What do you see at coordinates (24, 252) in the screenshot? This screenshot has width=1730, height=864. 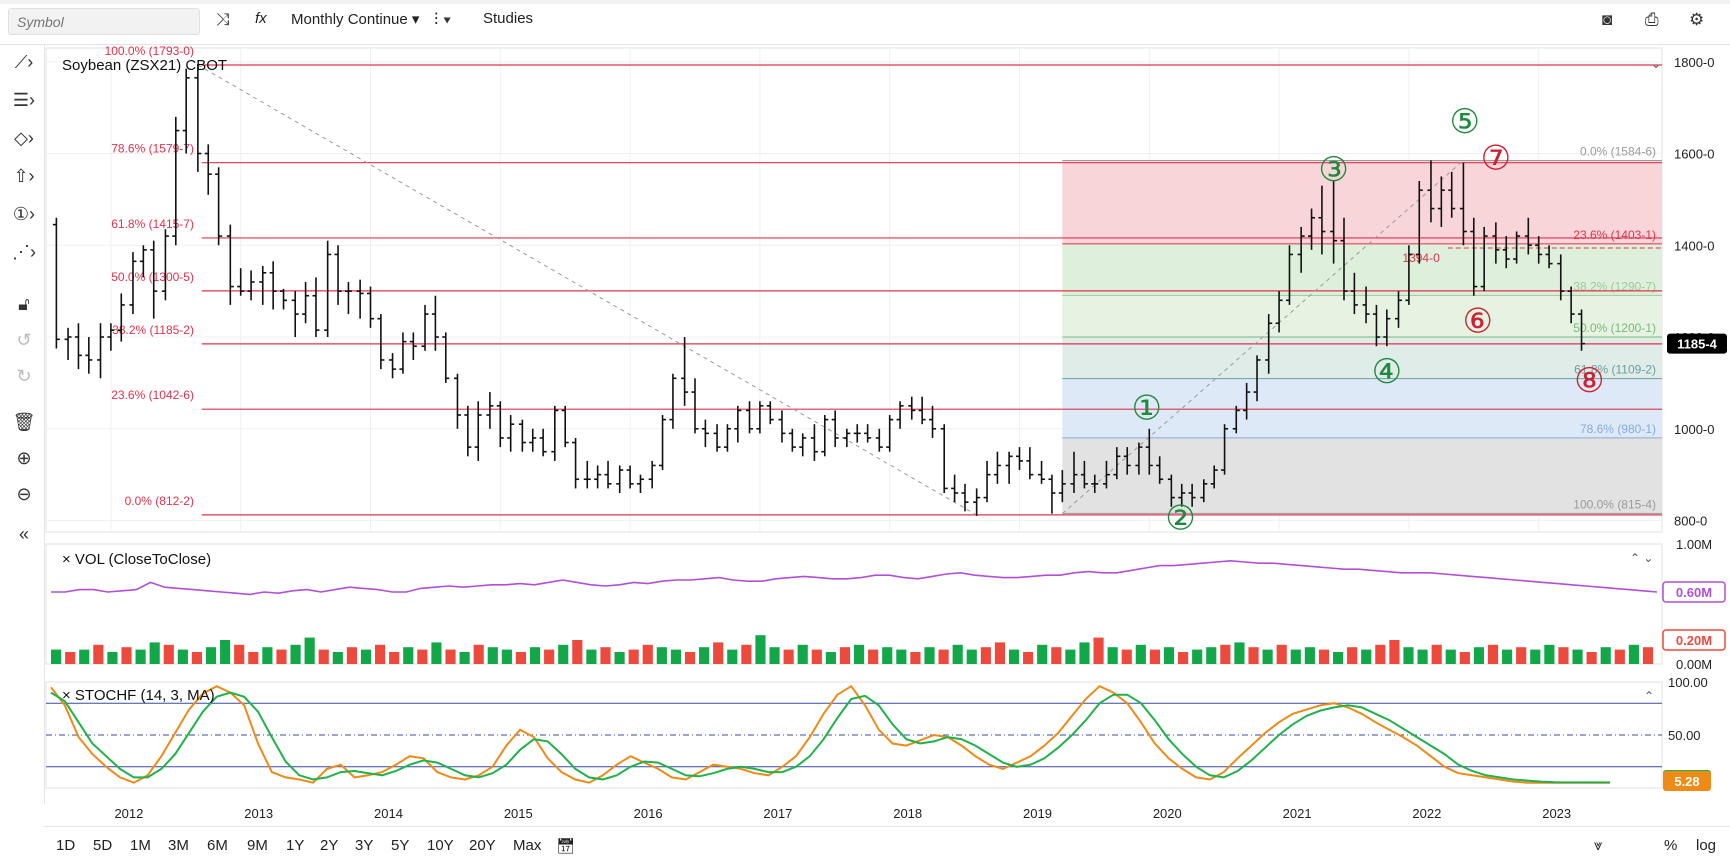 I see `pattern-tool-icon: ⋰›` at bounding box center [24, 252].